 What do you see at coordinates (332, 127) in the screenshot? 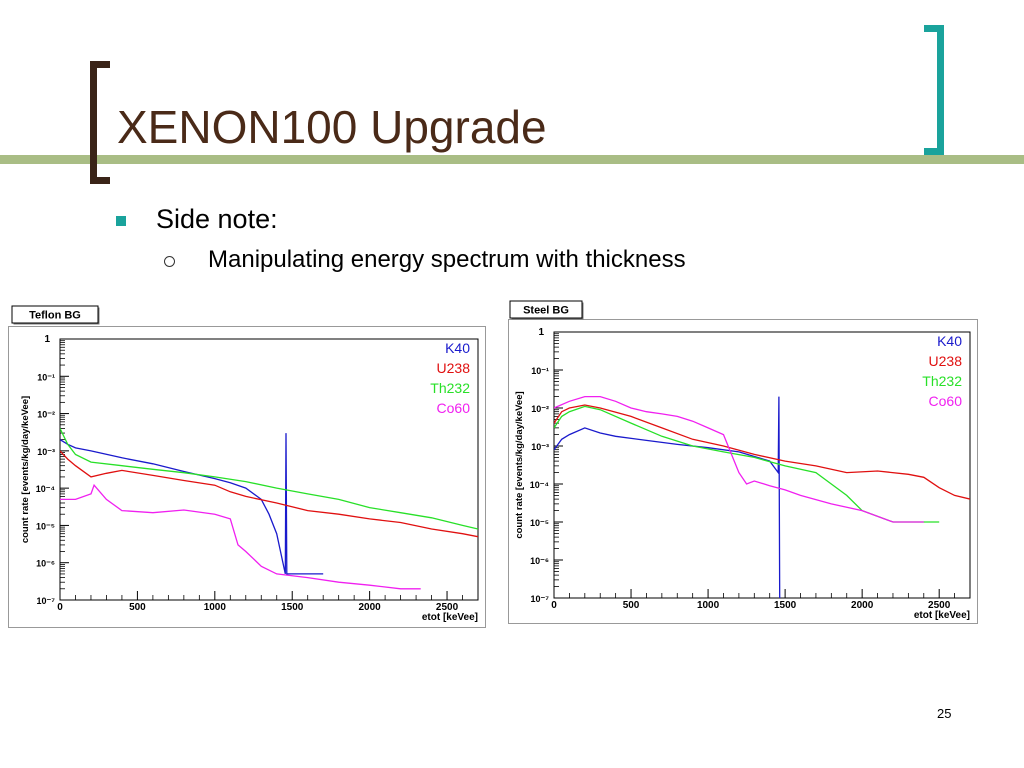
I see `slide-title: XENON100 Upgrade` at bounding box center [332, 127].